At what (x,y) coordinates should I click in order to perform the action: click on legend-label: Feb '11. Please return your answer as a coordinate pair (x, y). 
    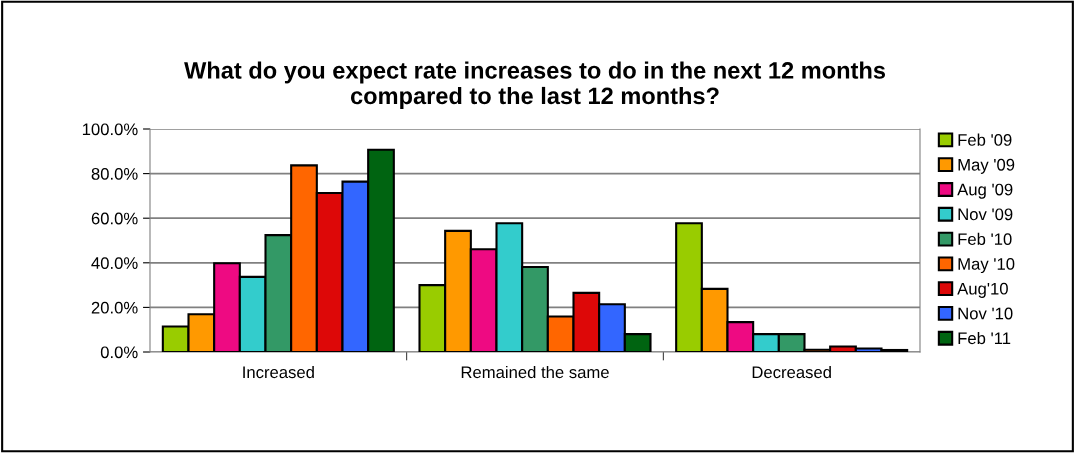
    Looking at the image, I should click on (984, 338).